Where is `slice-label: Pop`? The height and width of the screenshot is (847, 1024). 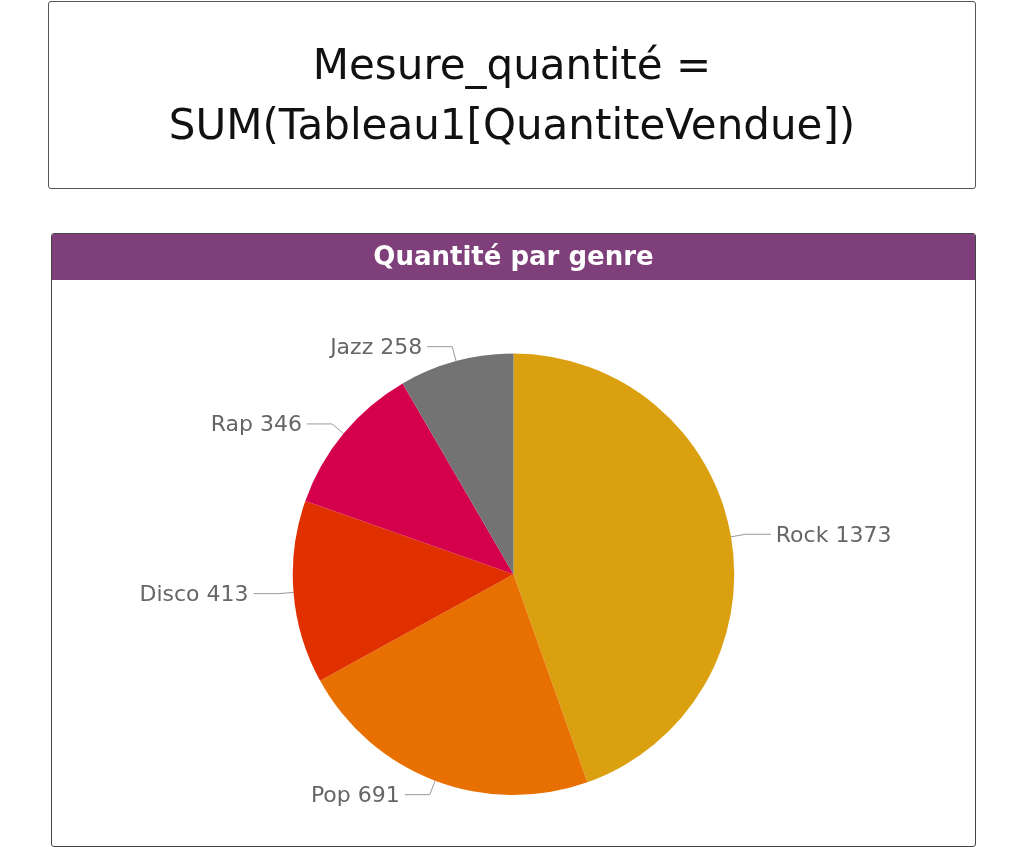
slice-label: Pop is located at coordinates (330, 795).